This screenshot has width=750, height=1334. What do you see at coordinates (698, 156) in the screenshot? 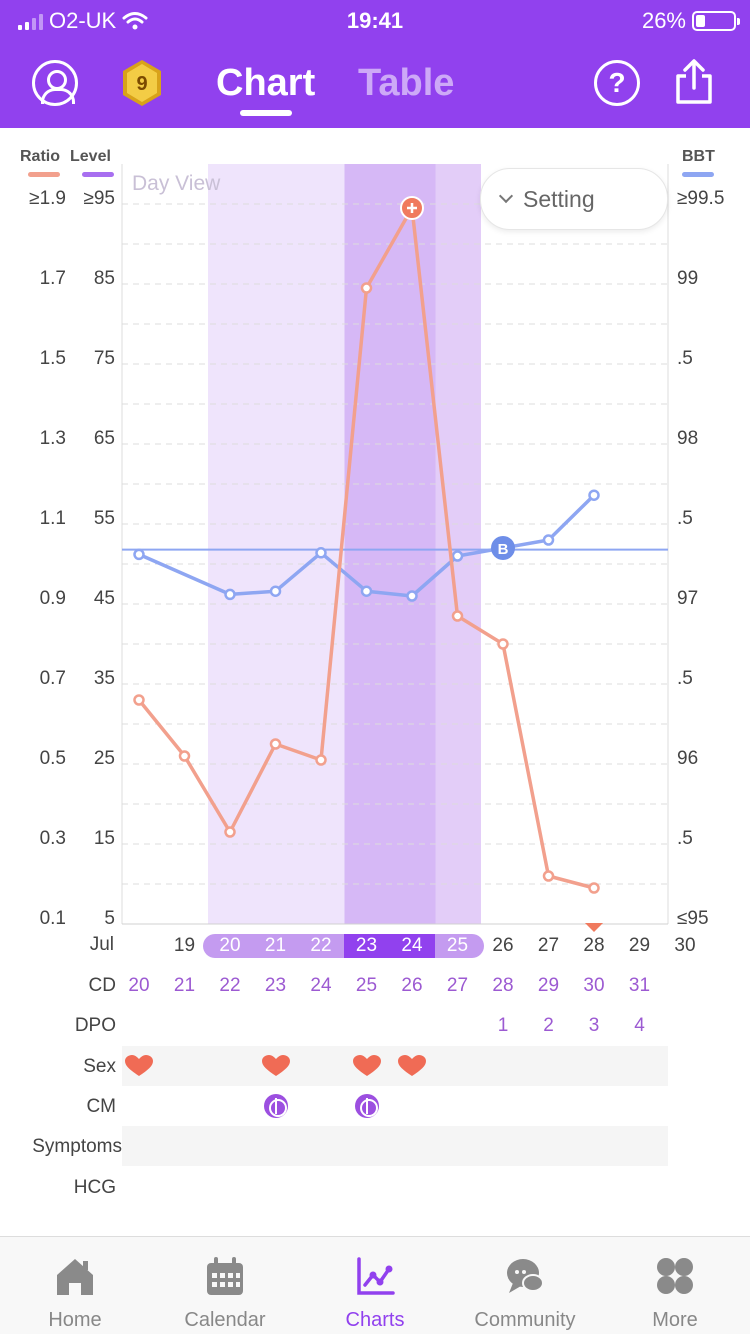
I see `bbt-axis-label: BBT` at bounding box center [698, 156].